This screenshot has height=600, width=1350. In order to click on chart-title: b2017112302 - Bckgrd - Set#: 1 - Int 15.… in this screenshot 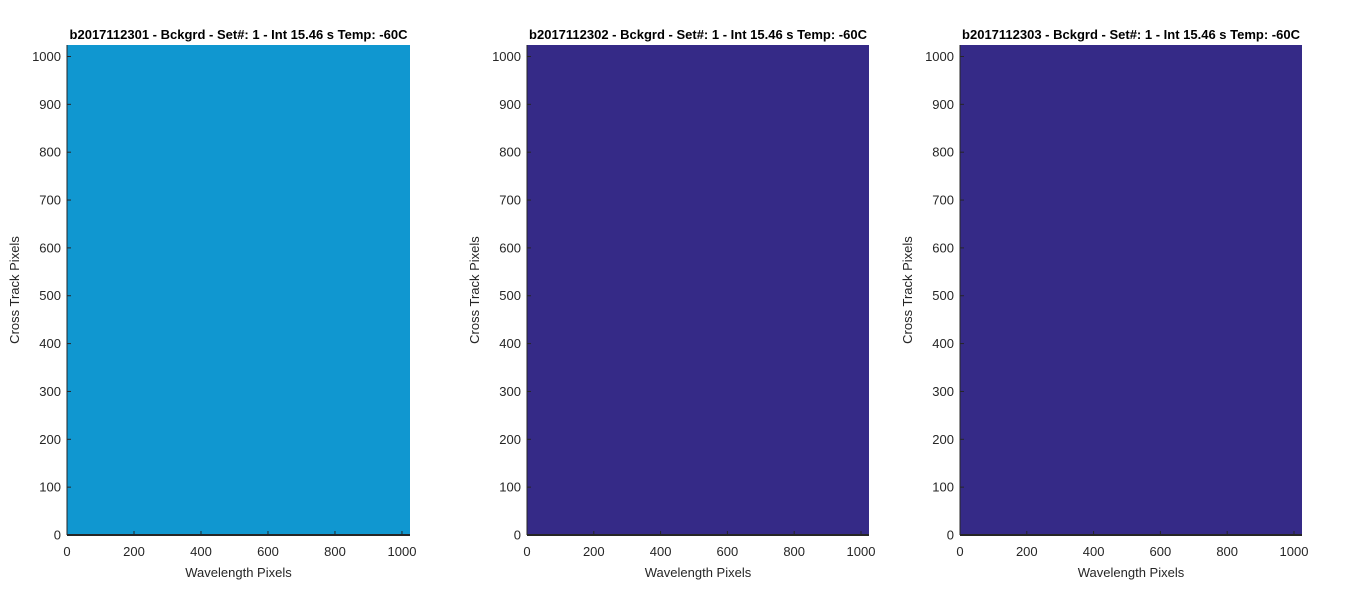, I will do `click(698, 34)`.